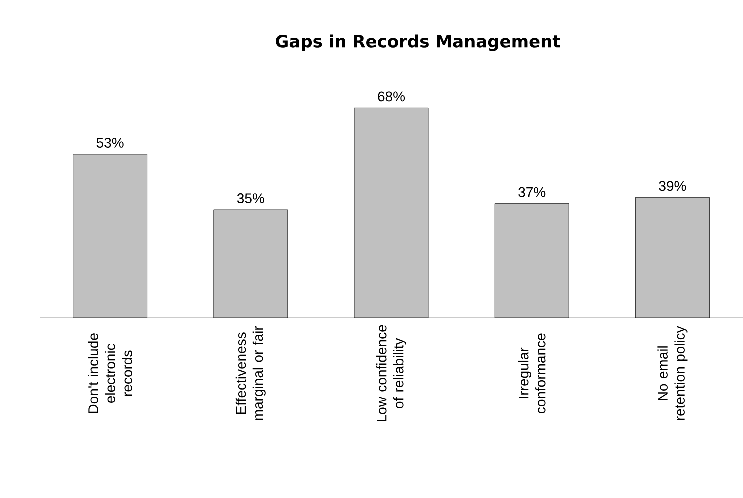 The height and width of the screenshot is (498, 743). I want to click on data-label: 53%, so click(110, 143).